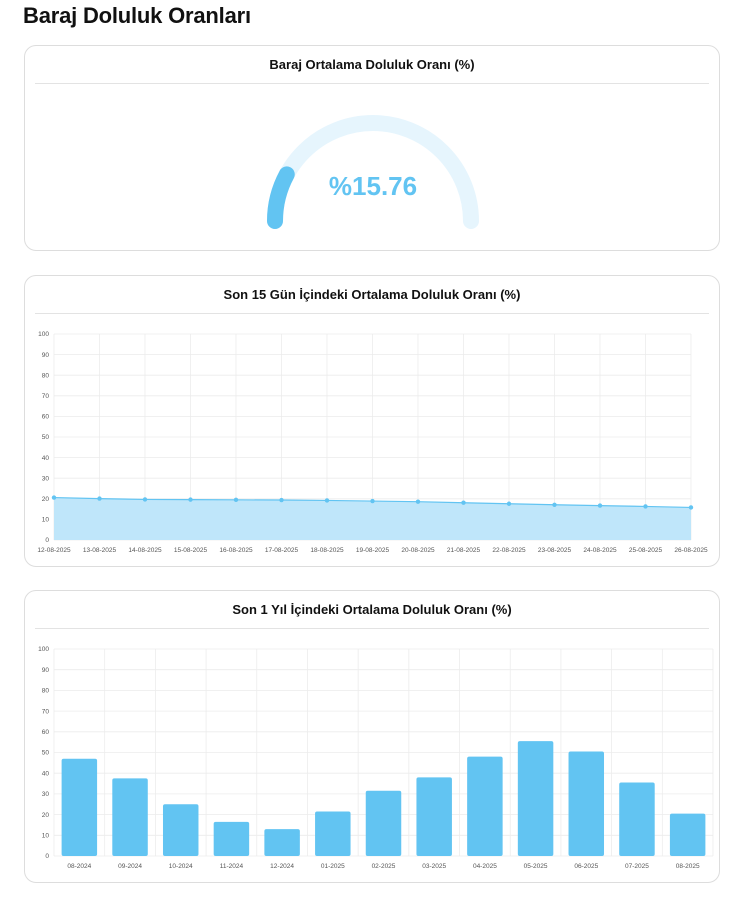 This screenshot has height=900, width=755. Describe the element at coordinates (46, 396) in the screenshot. I see `line-y-tick-label: 70` at that location.